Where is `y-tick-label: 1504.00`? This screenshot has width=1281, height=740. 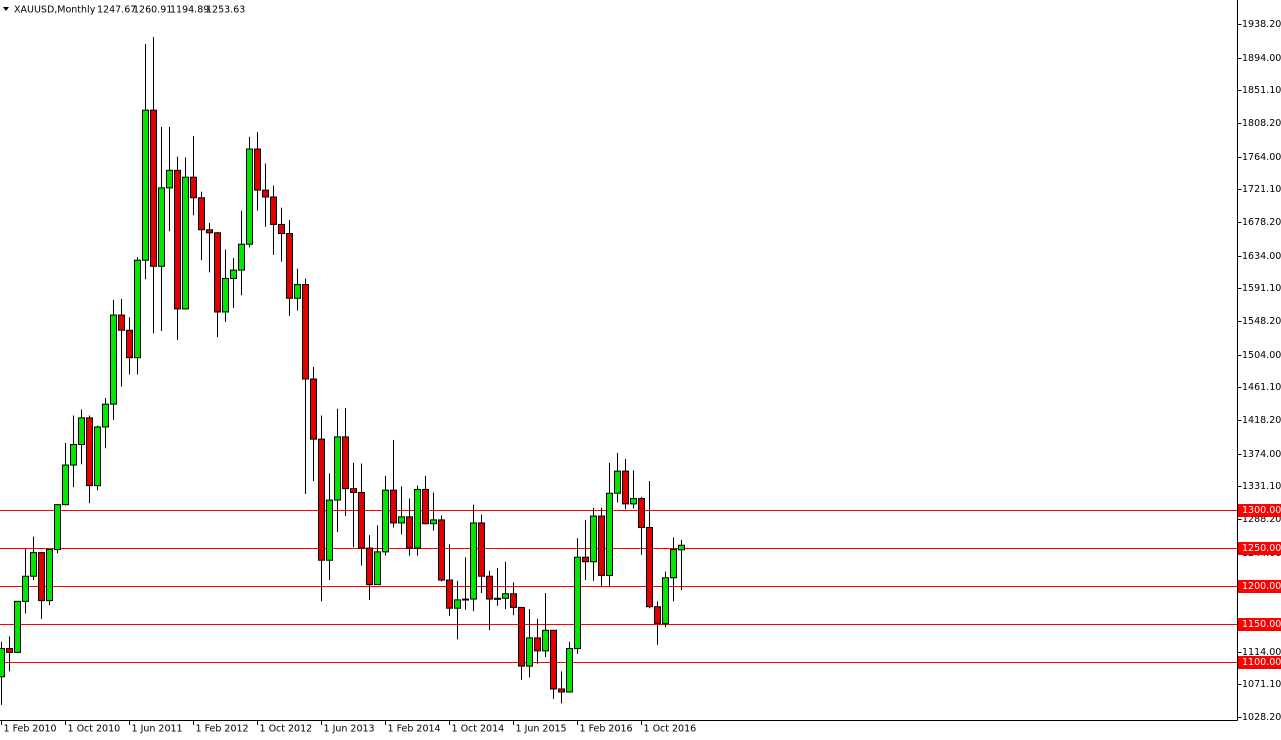
y-tick-label: 1504.00 is located at coordinates (1261, 355).